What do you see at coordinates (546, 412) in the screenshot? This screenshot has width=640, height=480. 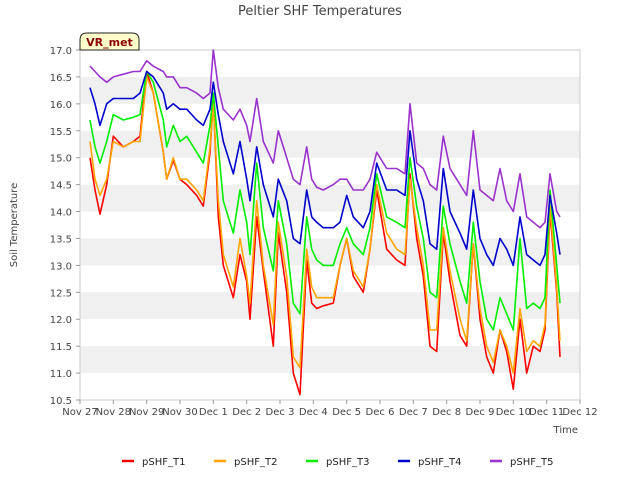 I see `x-tick-label: Dec 11` at bounding box center [546, 412].